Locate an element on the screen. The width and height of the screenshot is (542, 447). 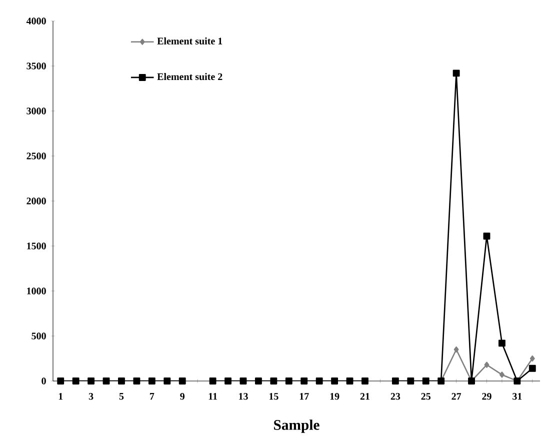
x-tick-label: 13 is located at coordinates (243, 396).